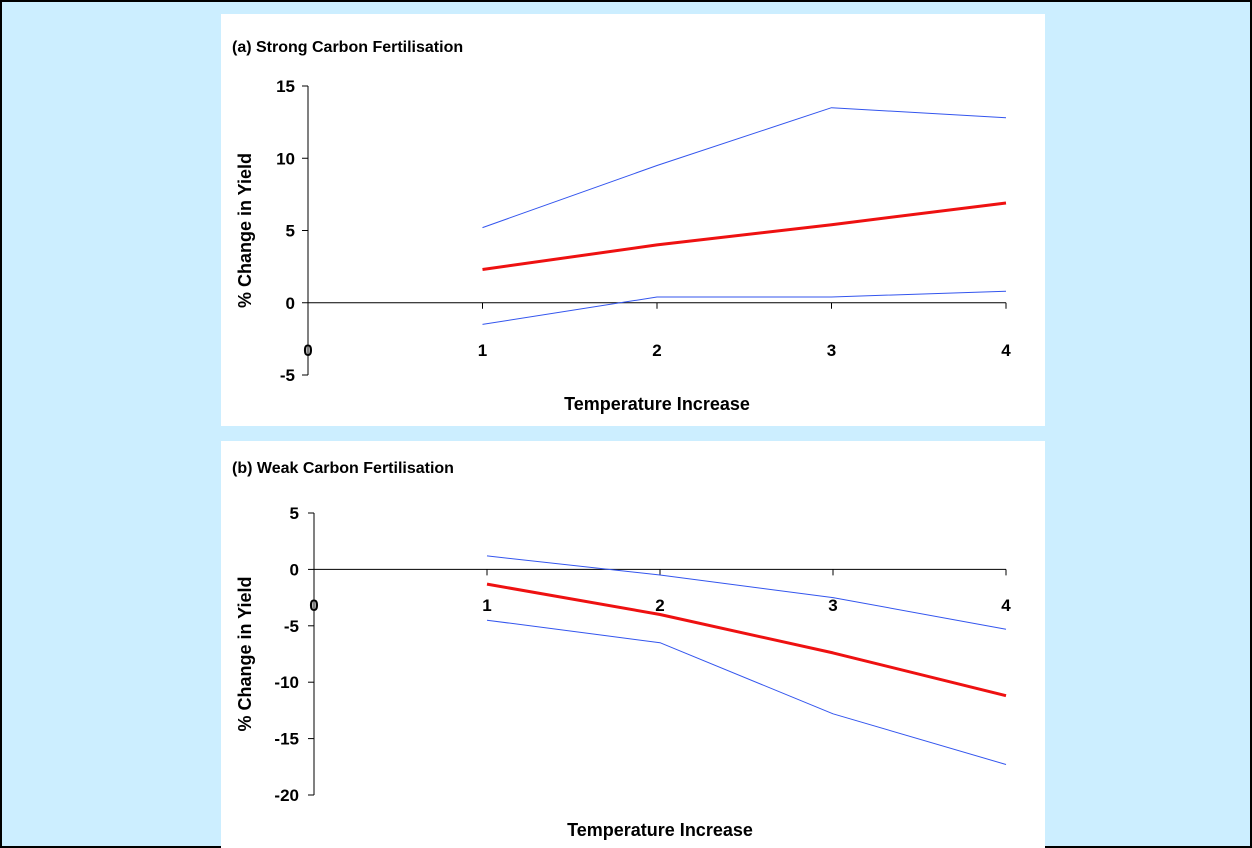 This screenshot has width=1252, height=848. What do you see at coordinates (343, 468) in the screenshot?
I see `chart-title: (b) Weak Carbon Fertilisation` at bounding box center [343, 468].